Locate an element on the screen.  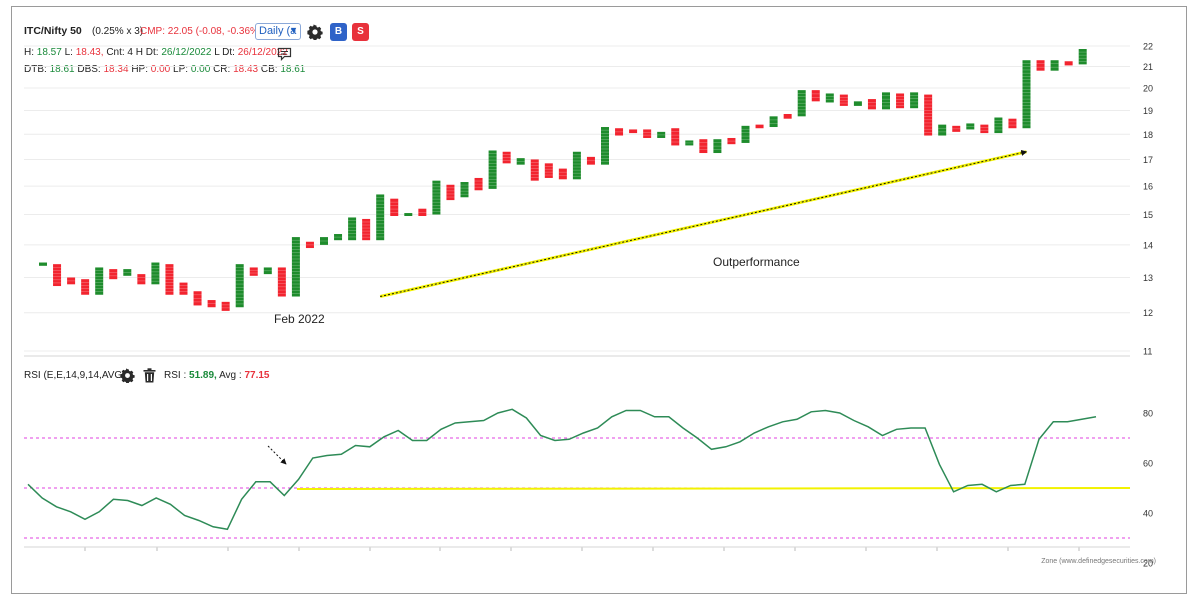
price-tick-label: 19 is located at coordinates (1148, 111).